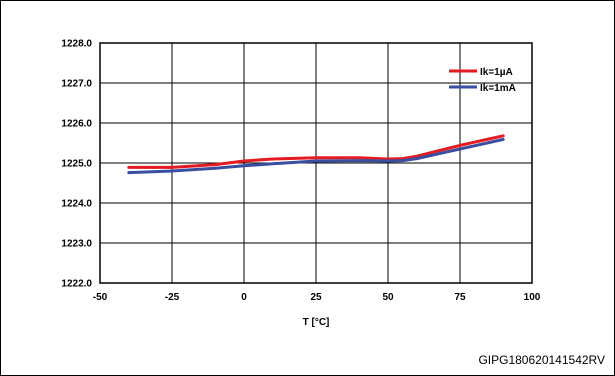 Image resolution: width=615 pixels, height=376 pixels. I want to click on y-tick-label: 1227.0, so click(76, 84).